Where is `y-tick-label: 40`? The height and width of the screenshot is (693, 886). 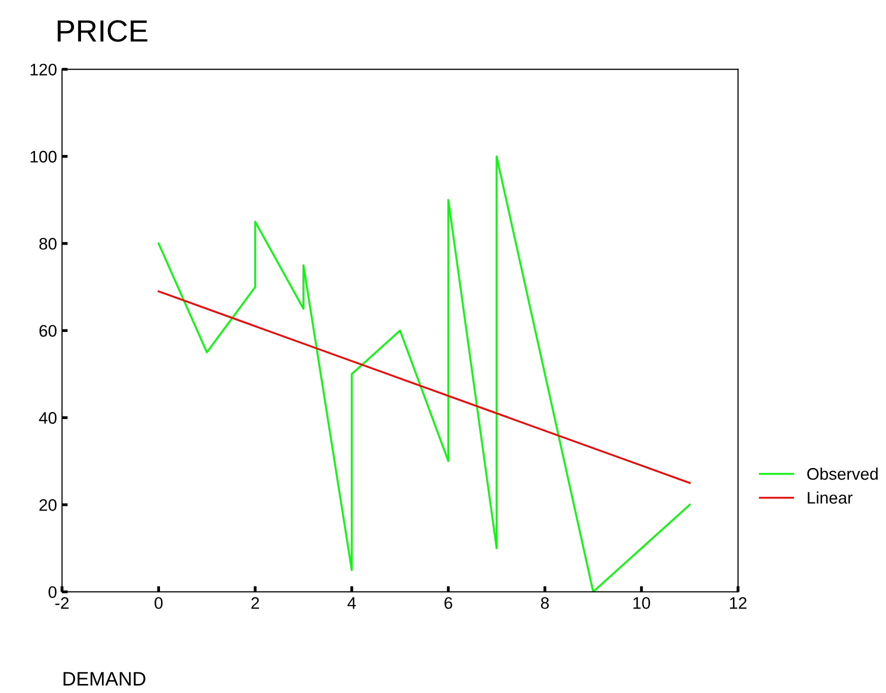
y-tick-label: 40 is located at coordinates (48, 418).